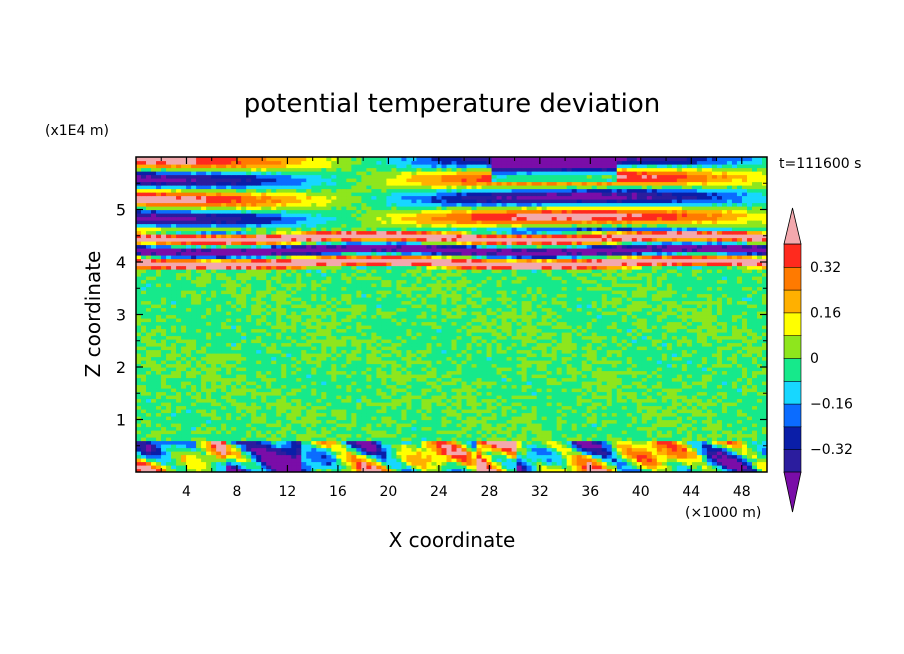  Describe the element at coordinates (93, 314) in the screenshot. I see `y-axis-label: Z coordinate` at that location.